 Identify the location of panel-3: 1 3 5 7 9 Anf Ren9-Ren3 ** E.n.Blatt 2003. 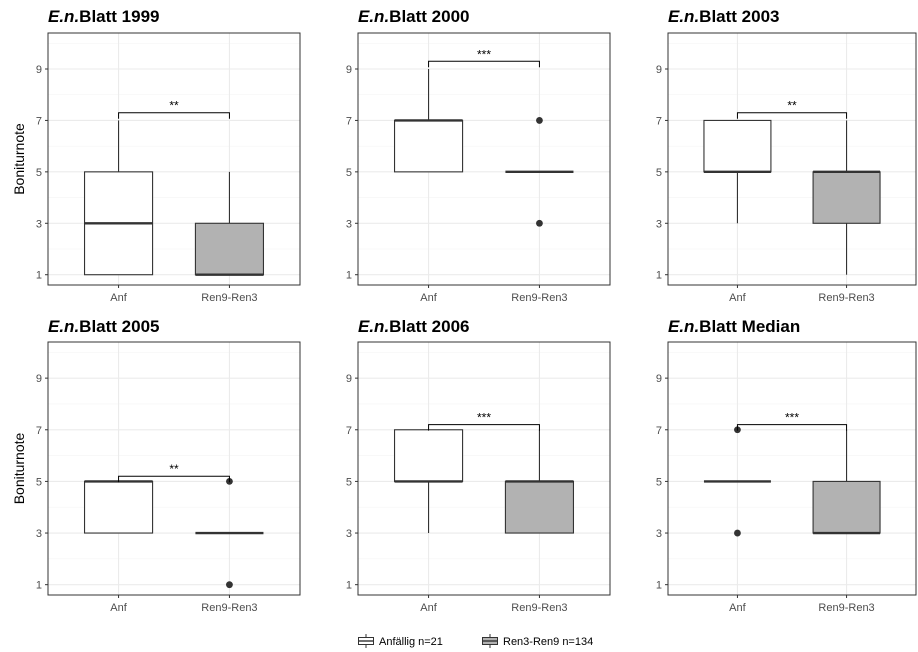
(786, 155).